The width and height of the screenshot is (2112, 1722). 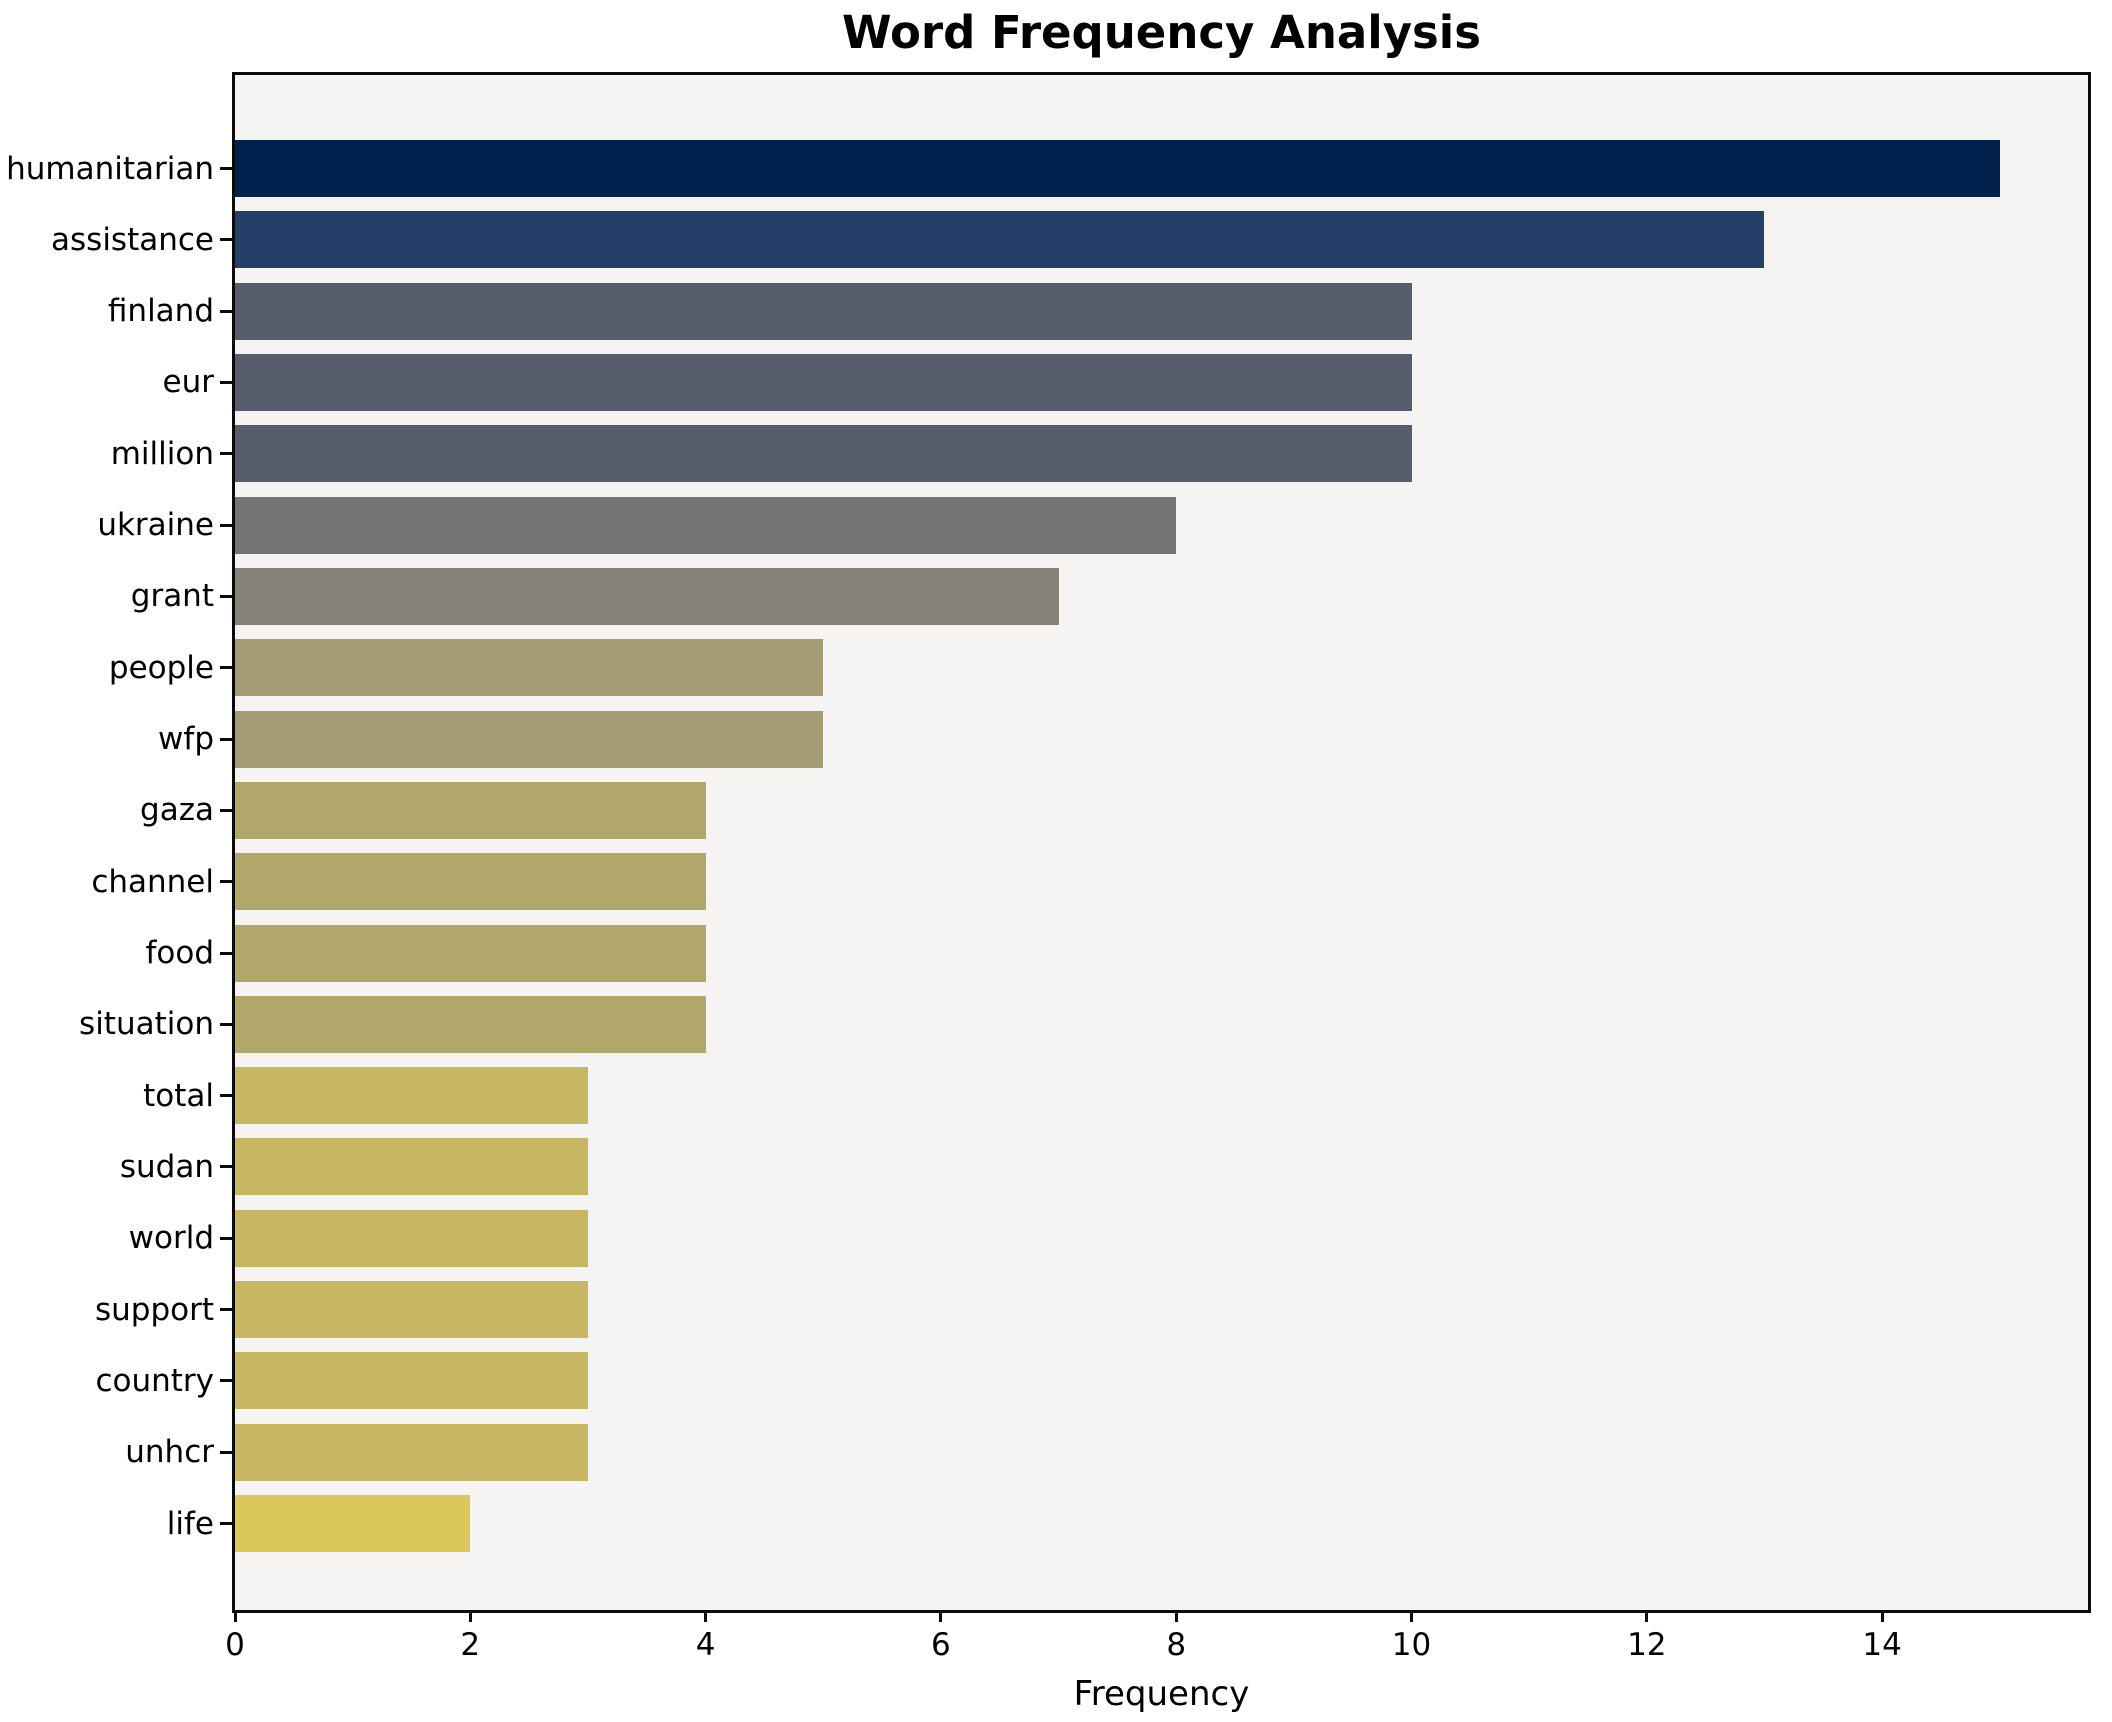 What do you see at coordinates (154, 1309) in the screenshot?
I see `y-tick-label: support` at bounding box center [154, 1309].